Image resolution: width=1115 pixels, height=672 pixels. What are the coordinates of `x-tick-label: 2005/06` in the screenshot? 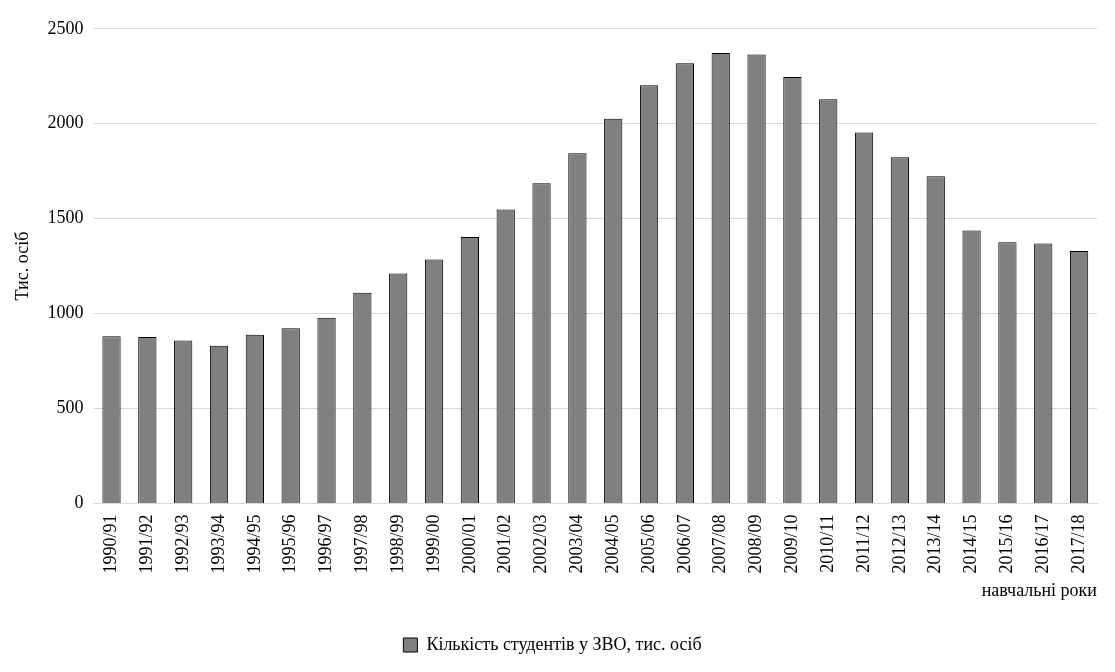 It's located at (647, 544).